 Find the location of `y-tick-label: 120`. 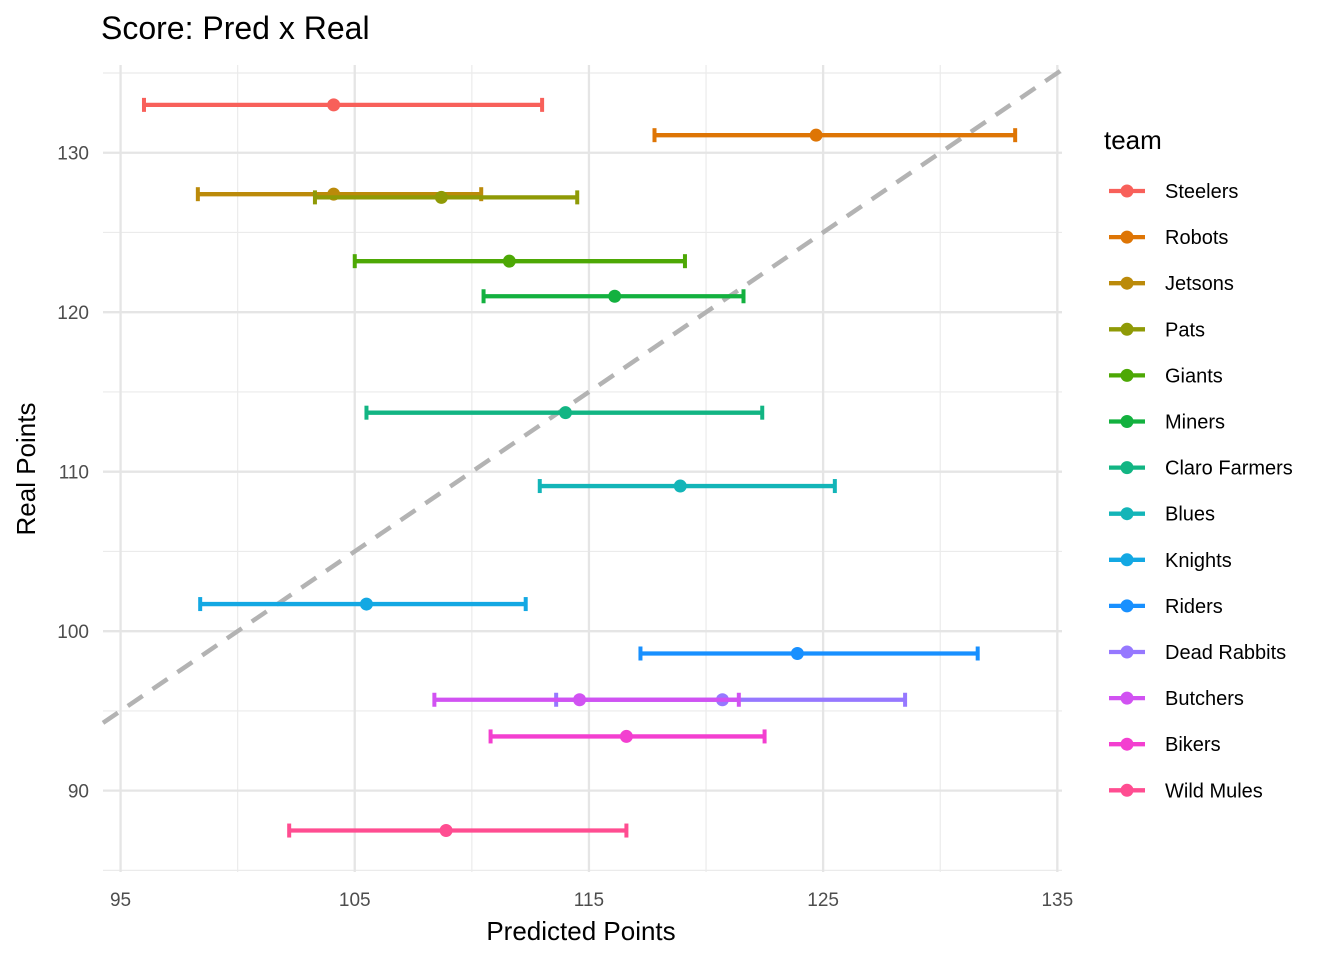

y-tick-label: 120 is located at coordinates (73, 313).